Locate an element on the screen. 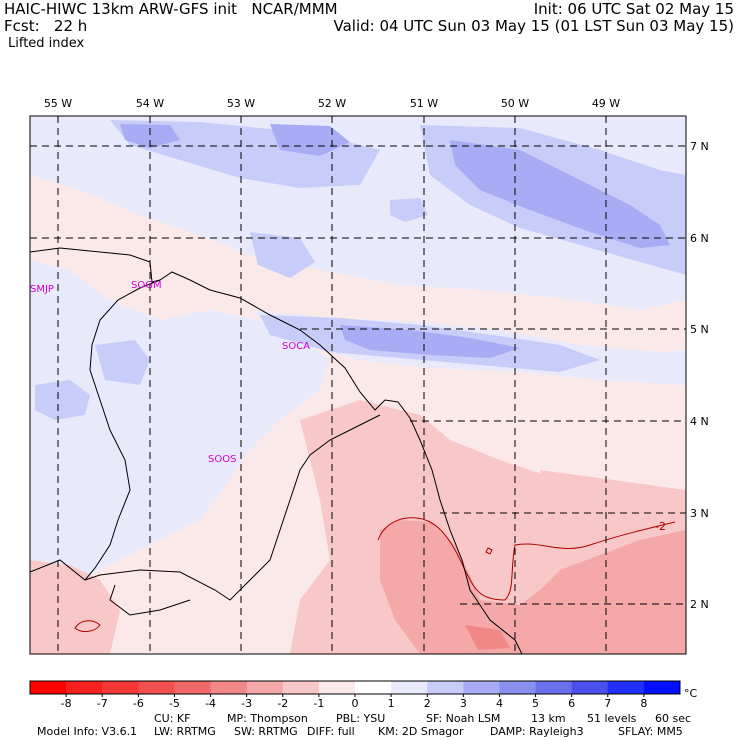 Image resolution: width=740 pixels, height=740 pixels. colorbar-tick-label: -4 is located at coordinates (210, 703).